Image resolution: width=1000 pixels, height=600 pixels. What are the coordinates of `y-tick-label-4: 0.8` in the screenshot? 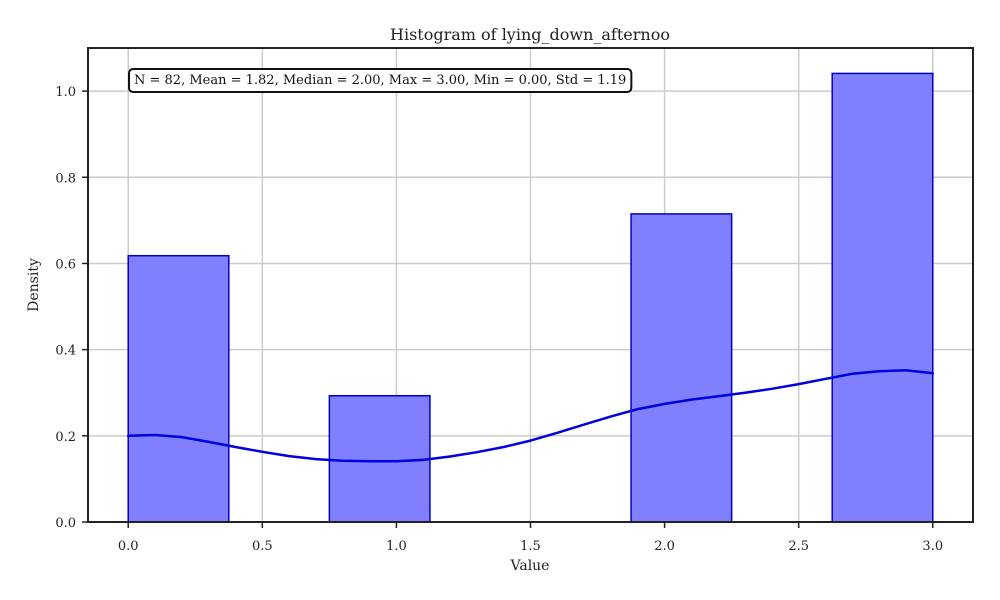 It's located at (65, 178).